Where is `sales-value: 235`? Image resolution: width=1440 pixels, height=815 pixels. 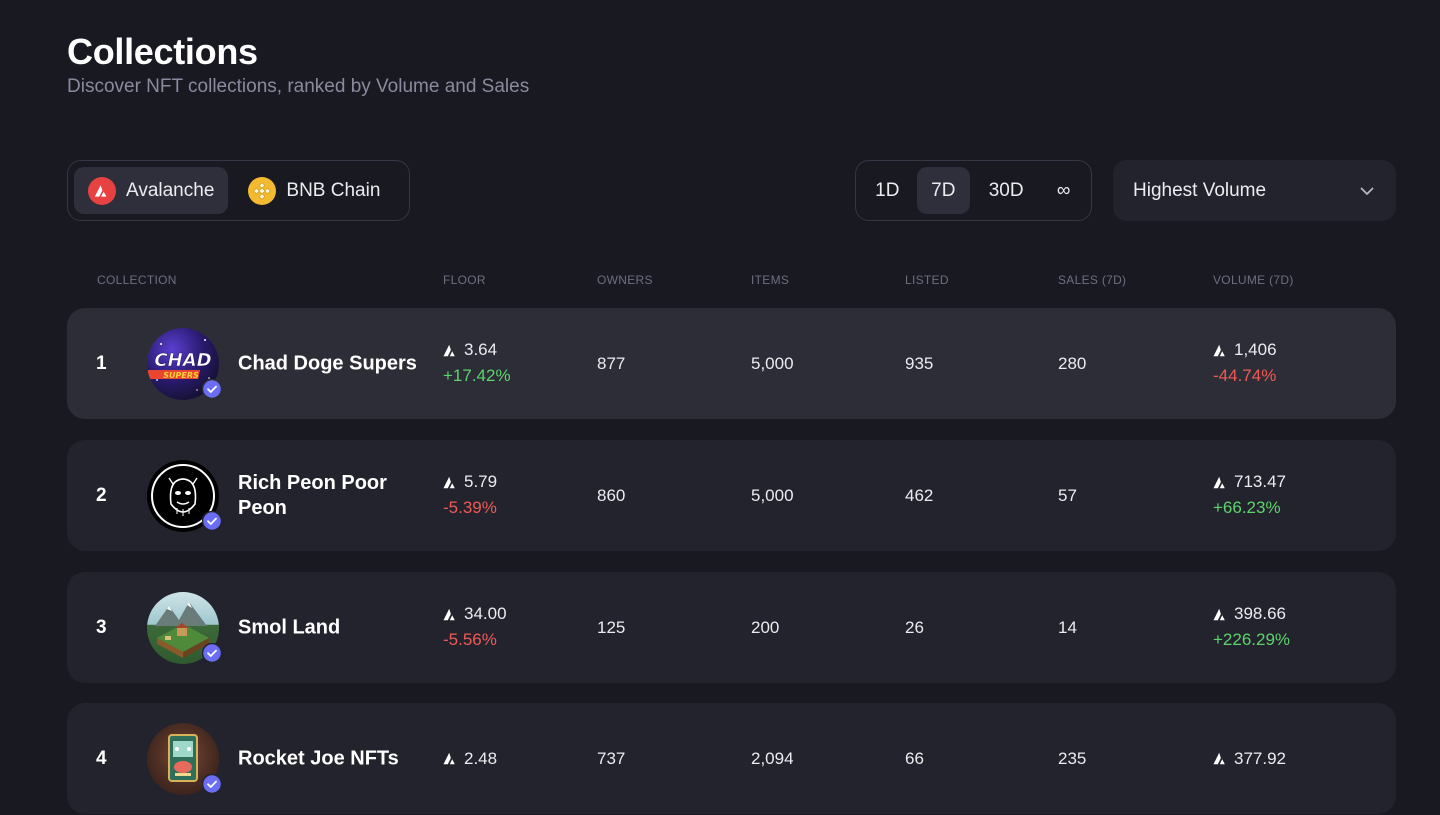 sales-value: 235 is located at coordinates (1072, 758).